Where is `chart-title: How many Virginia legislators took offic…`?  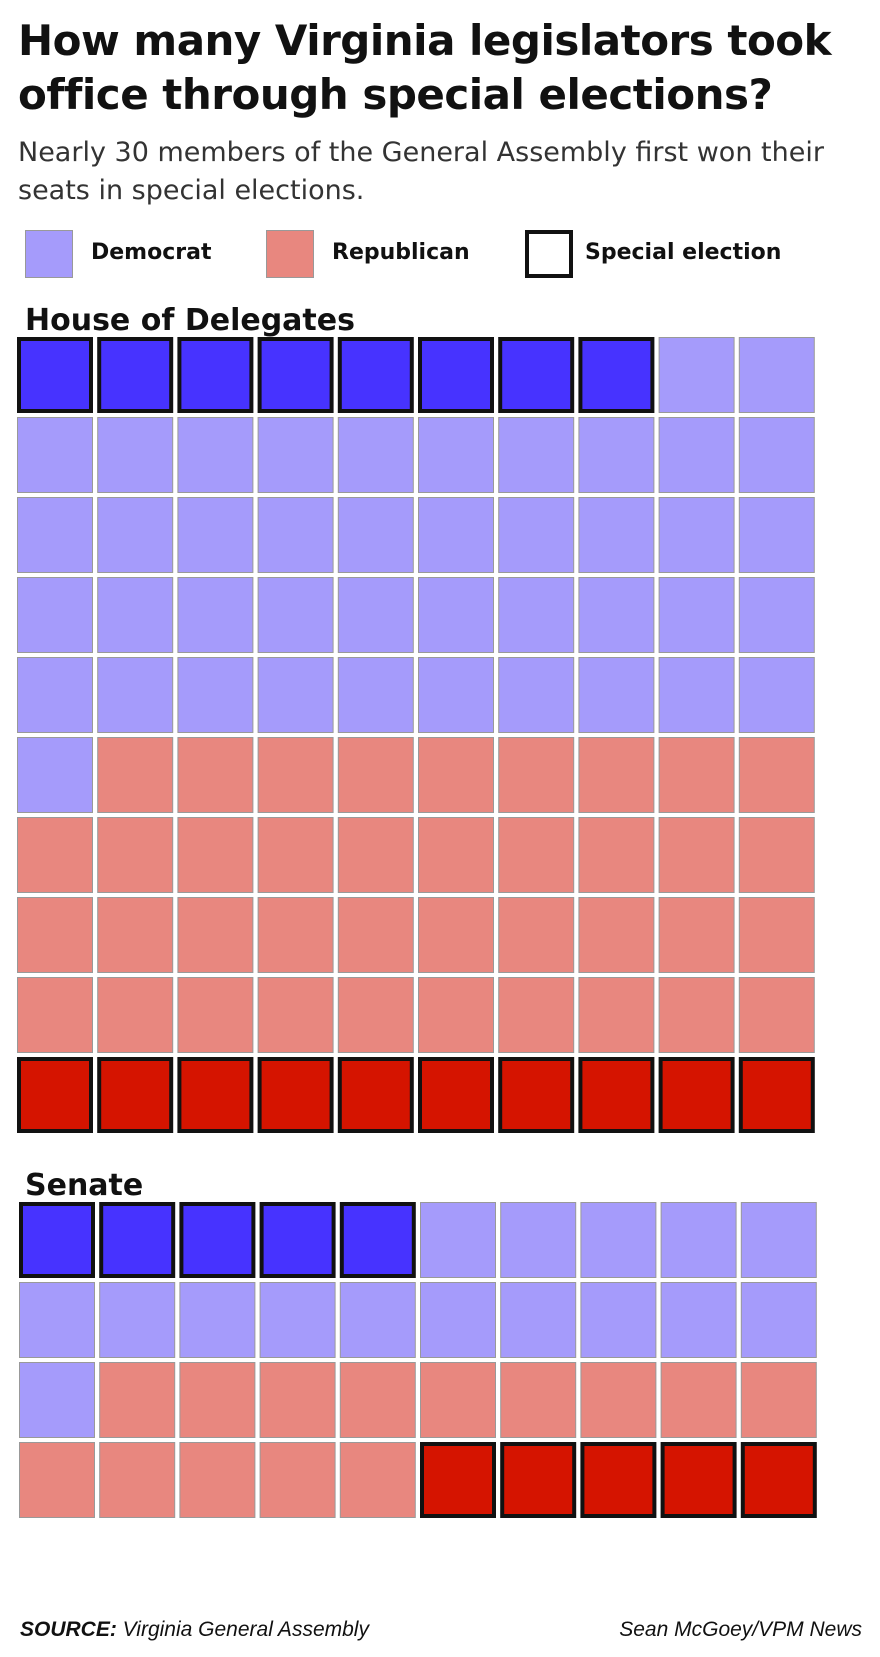 chart-title: How many Virginia legislators took offic… is located at coordinates (425, 67).